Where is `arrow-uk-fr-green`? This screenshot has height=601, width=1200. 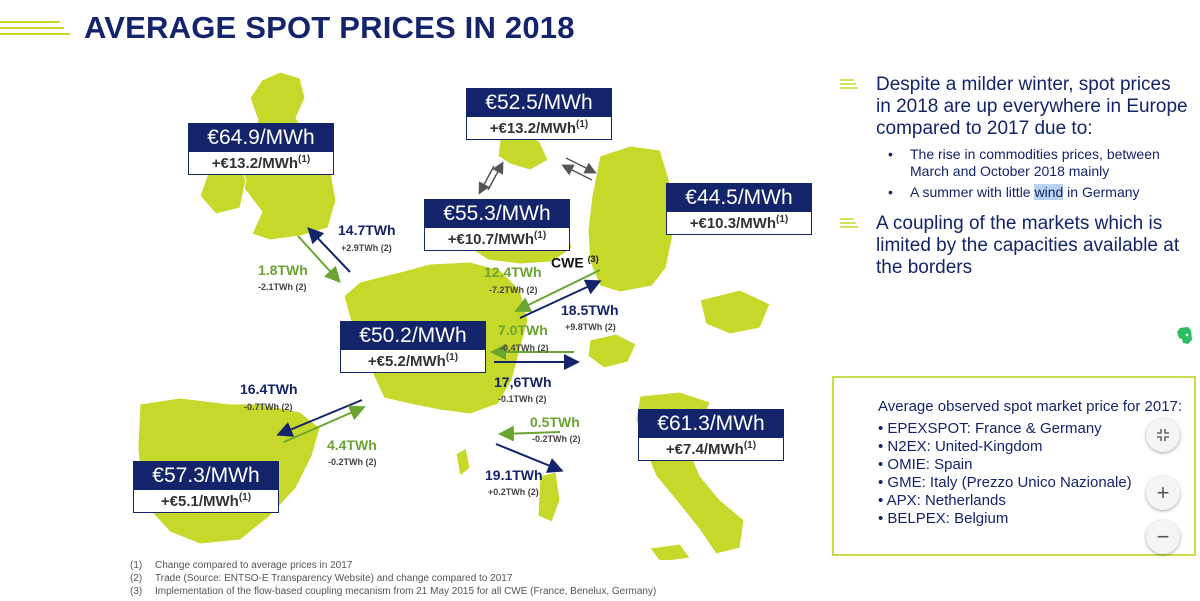
arrow-uk-fr-green is located at coordinates (319, 259).